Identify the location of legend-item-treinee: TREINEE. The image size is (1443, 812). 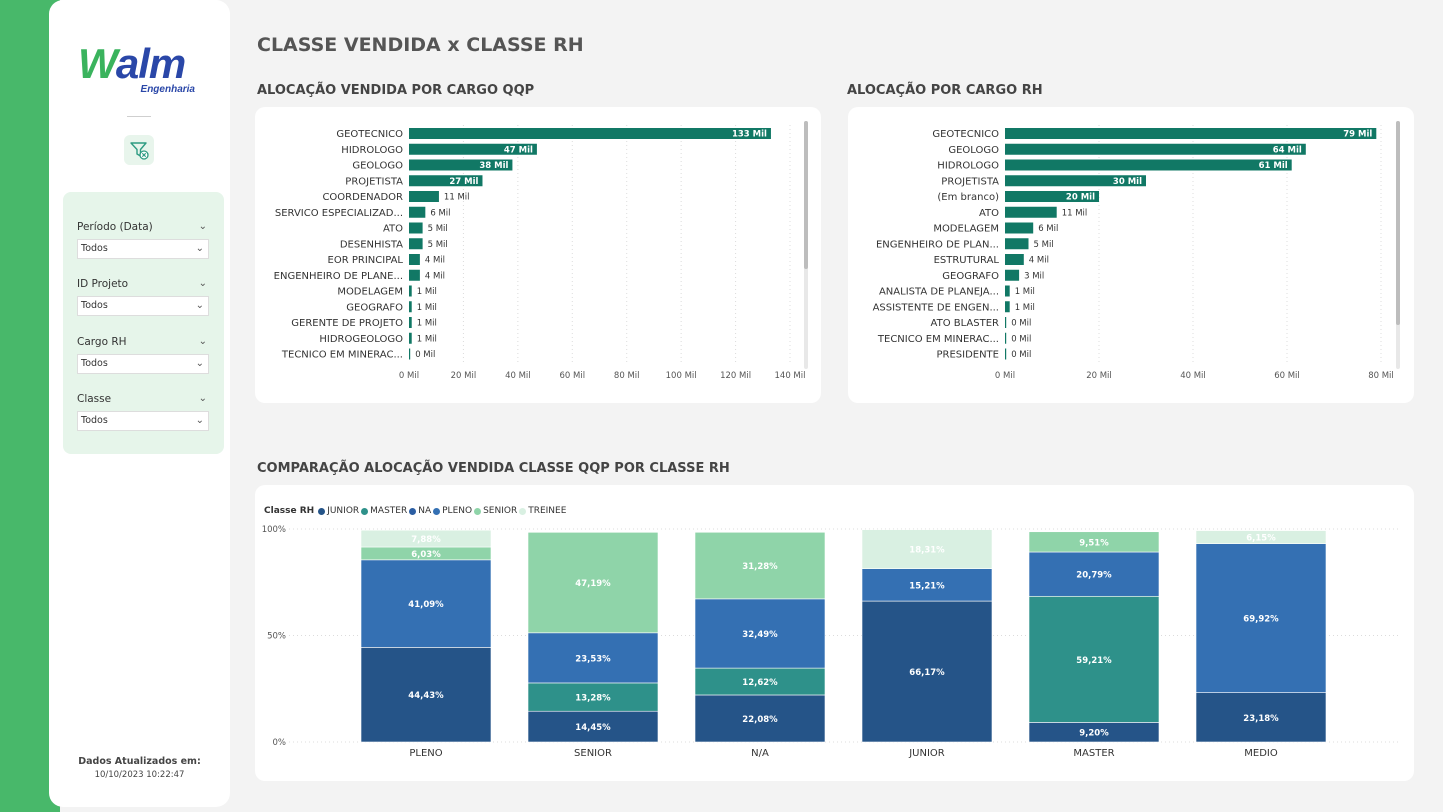
(542, 511).